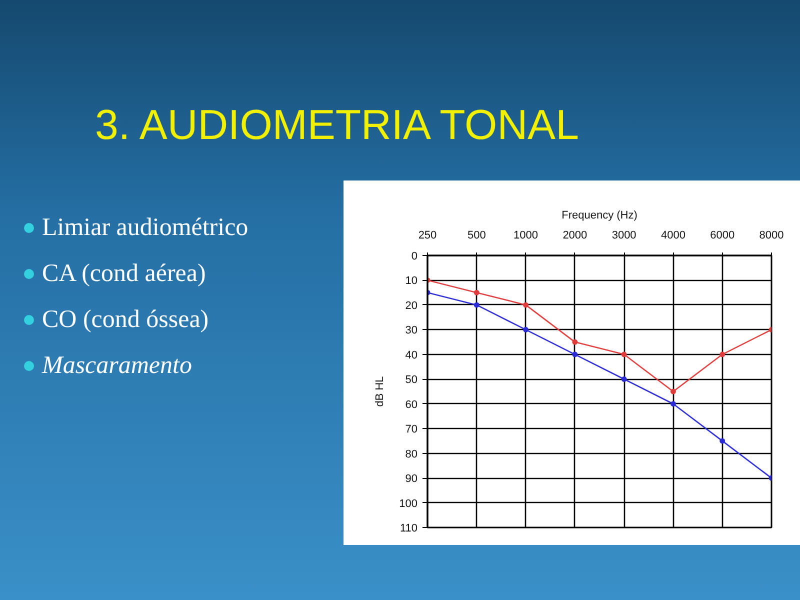  Describe the element at coordinates (575, 236) in the screenshot. I see `x-tick-label: 2000` at that location.